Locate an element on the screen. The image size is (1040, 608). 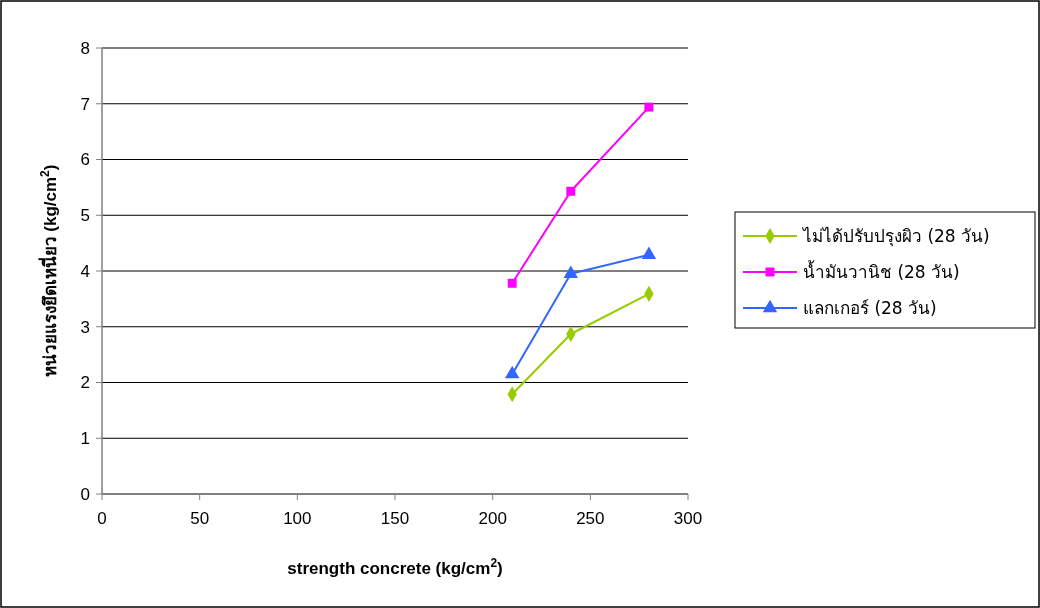
y-tick-label: 8 is located at coordinates (85, 48).